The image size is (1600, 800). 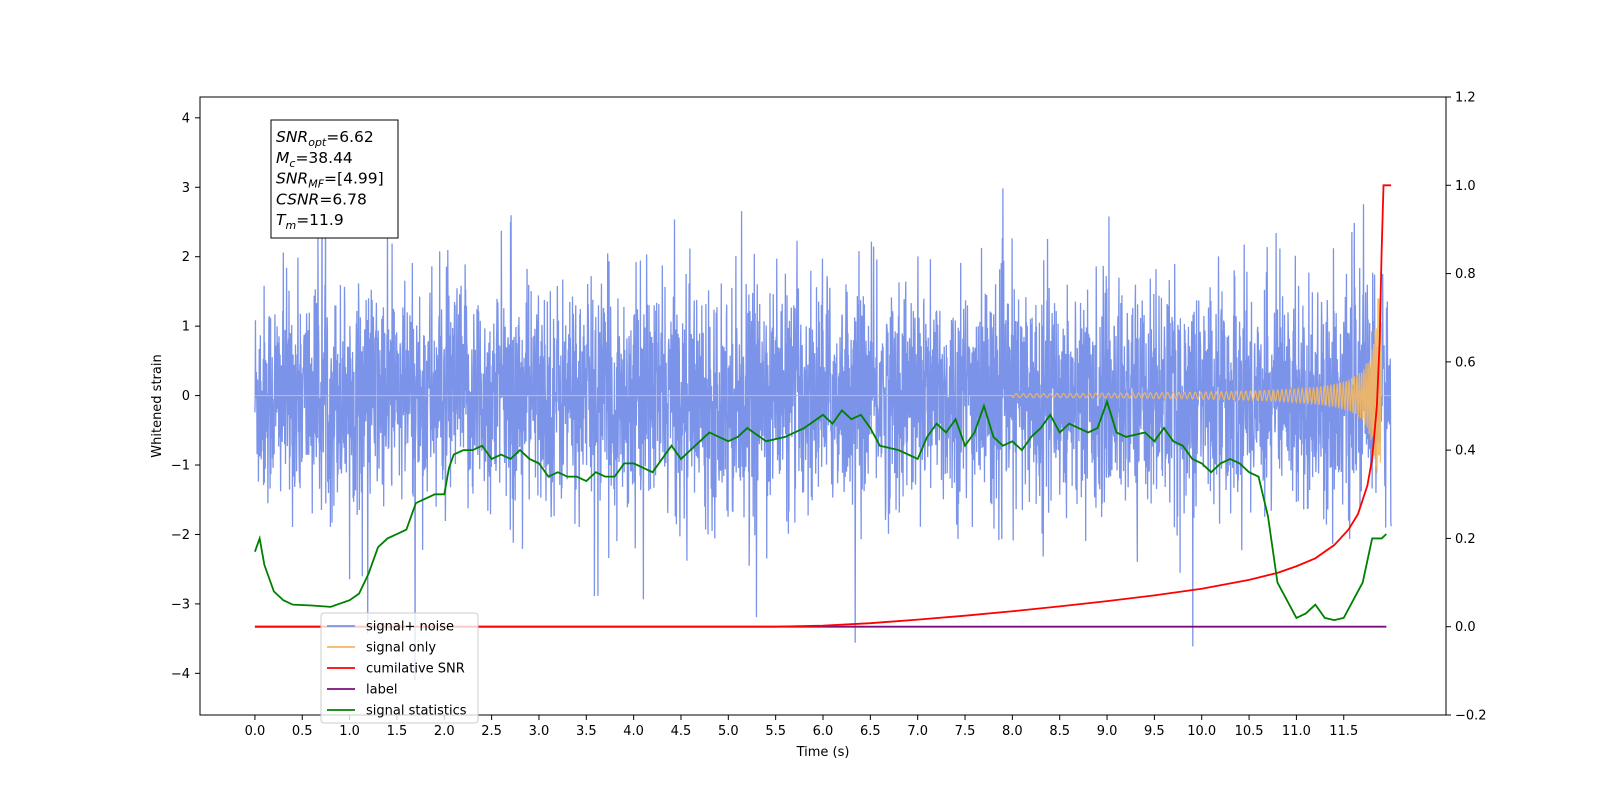 I want to click on x-tick-label: 8.0, so click(x=1012, y=731).